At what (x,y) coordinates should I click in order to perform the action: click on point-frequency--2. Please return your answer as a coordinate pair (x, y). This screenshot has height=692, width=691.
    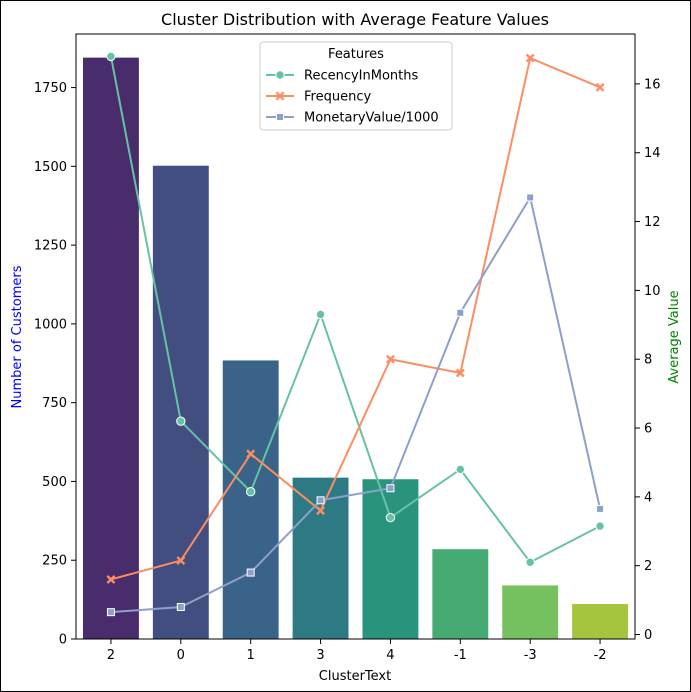
    Looking at the image, I should click on (600, 87).